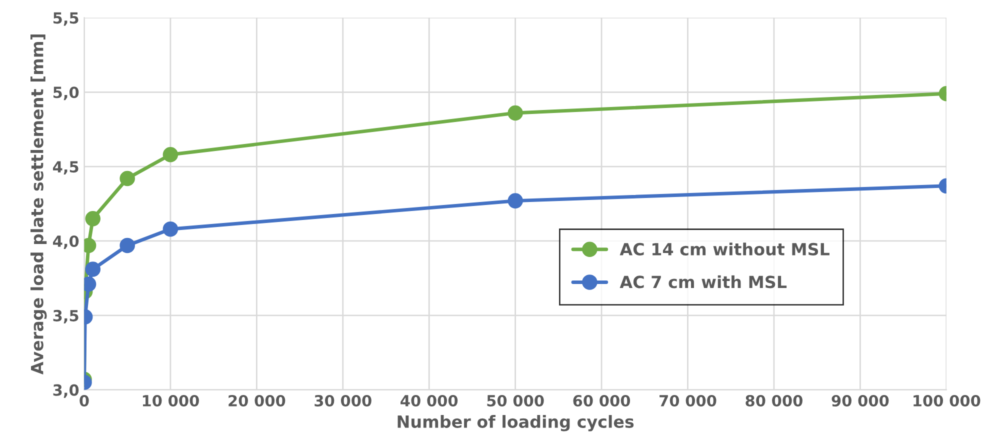 The width and height of the screenshot is (991, 443). Describe the element at coordinates (703, 281) in the screenshot. I see `legend-label: AC 7 cm with MSL` at that location.